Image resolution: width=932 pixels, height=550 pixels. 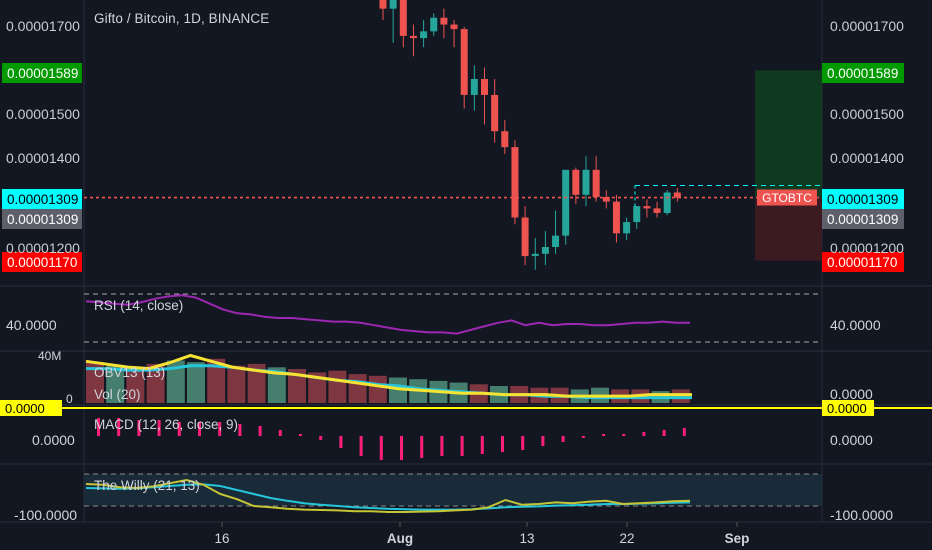 I want to click on price-tick-left: 0.00001400, so click(x=43, y=158).